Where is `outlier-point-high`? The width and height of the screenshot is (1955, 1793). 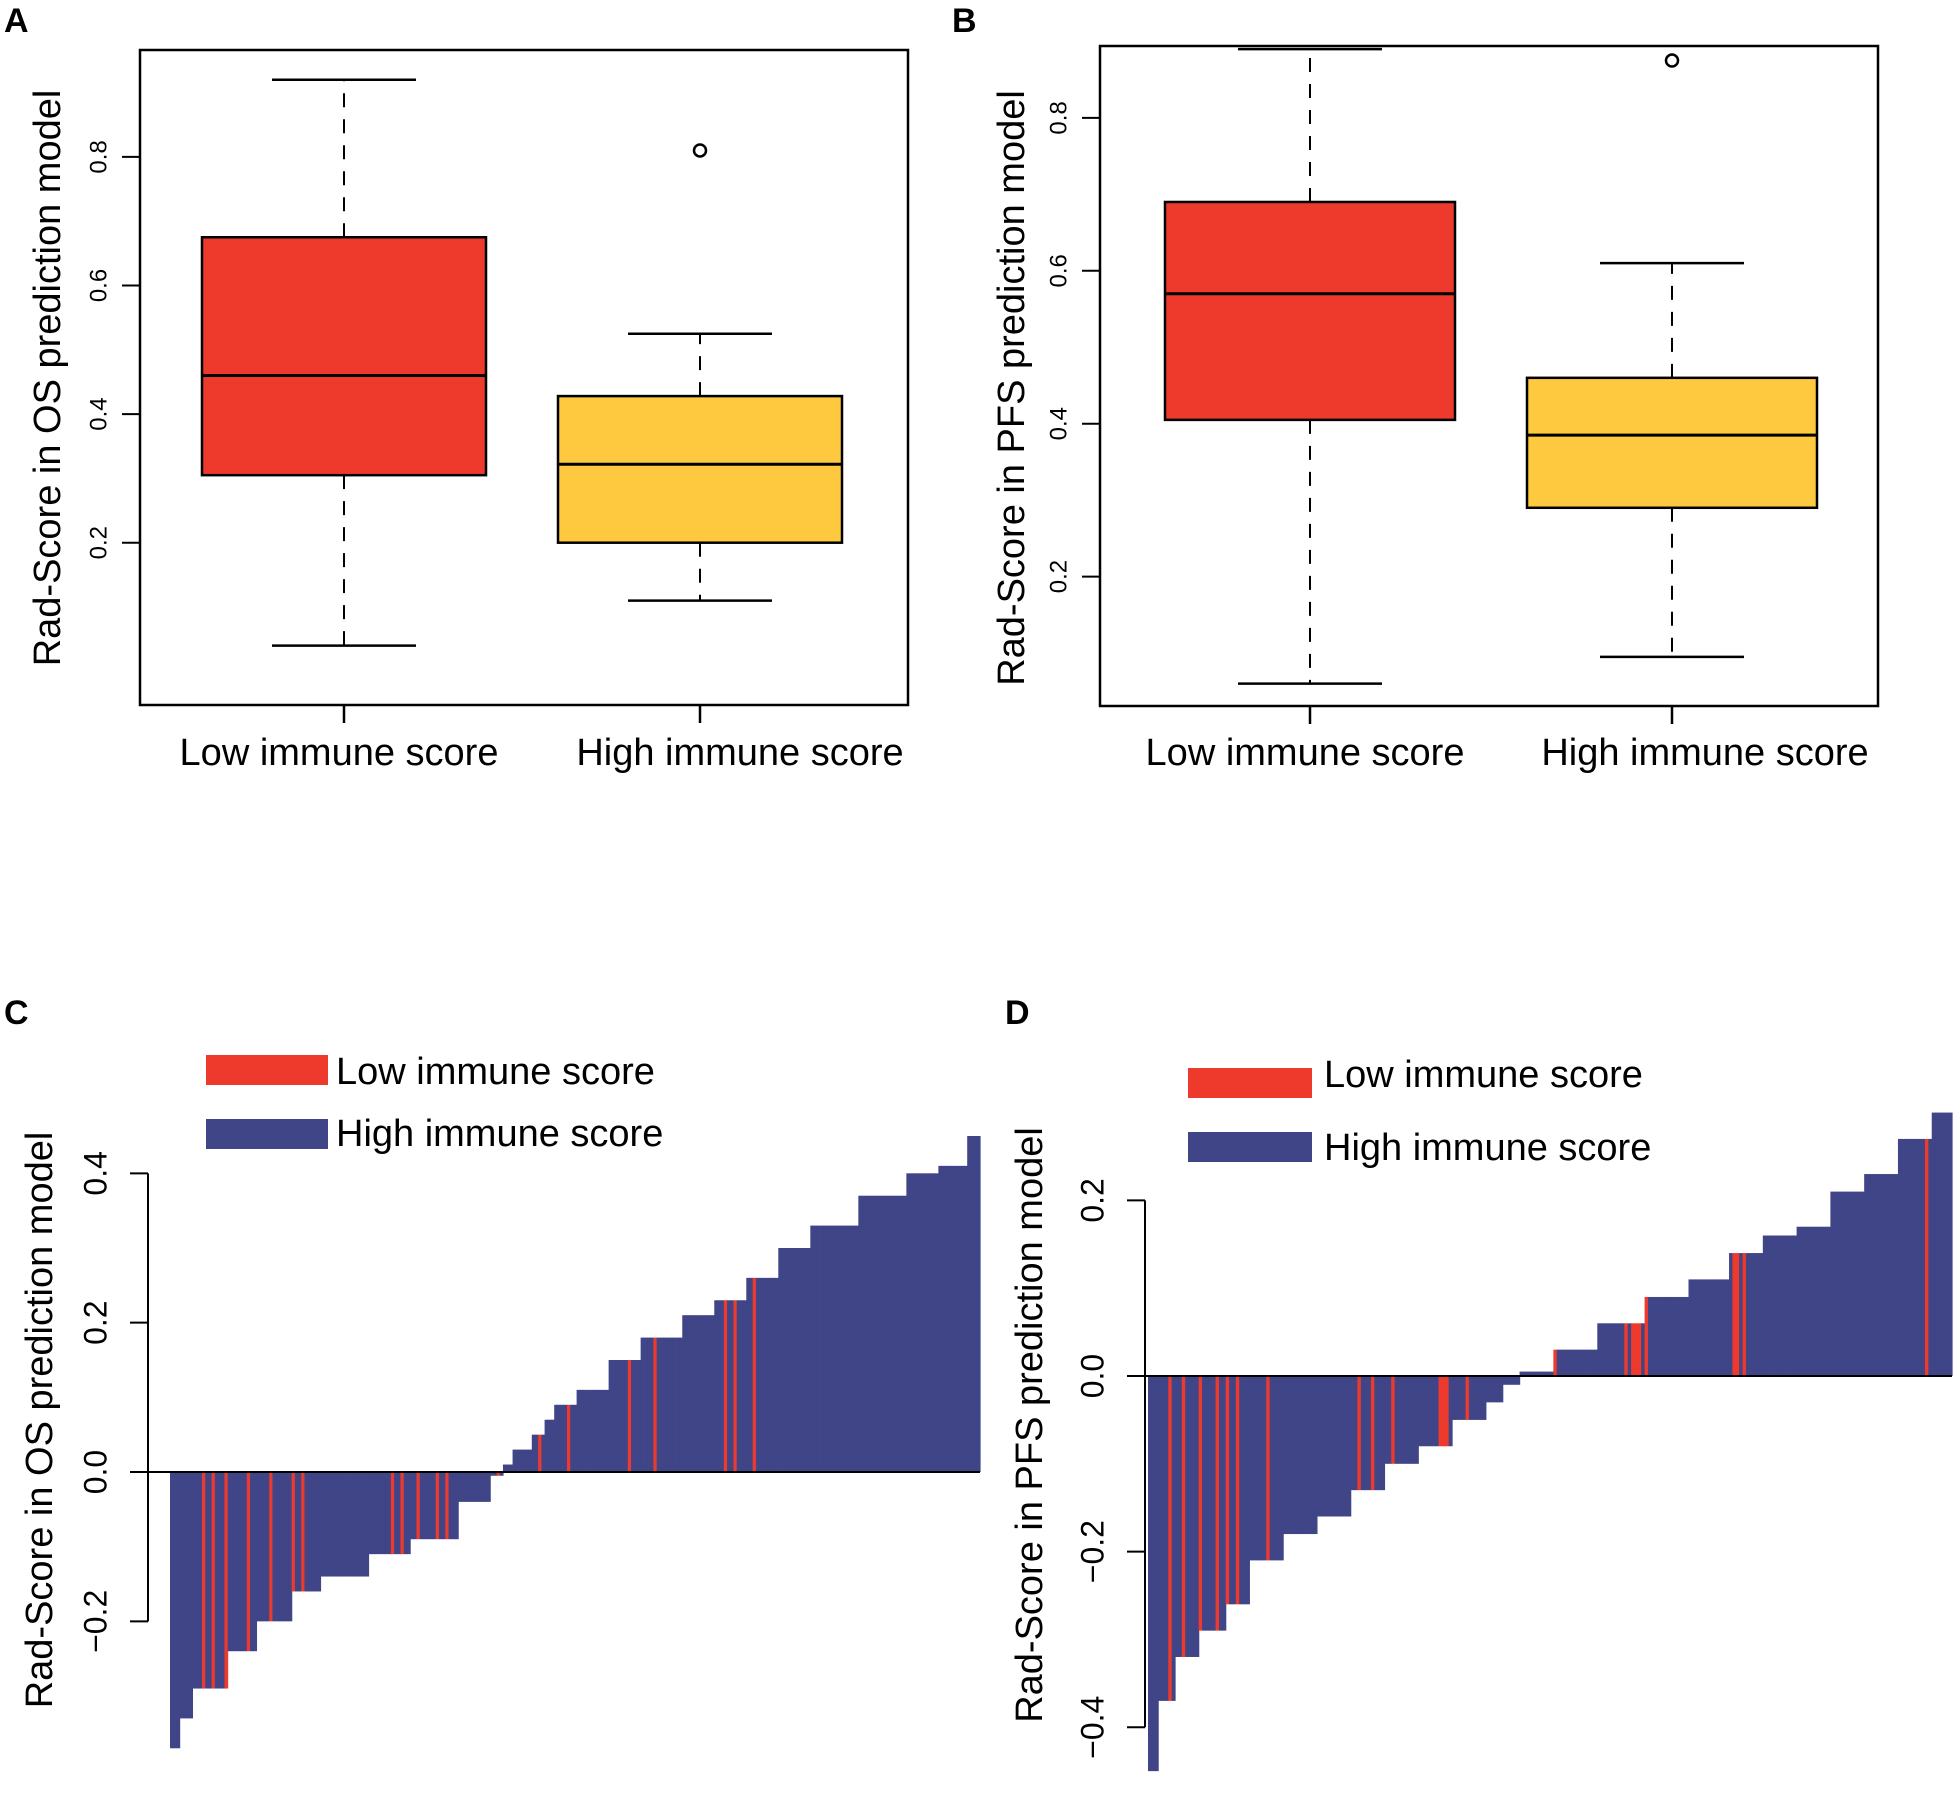 outlier-point-high is located at coordinates (700, 150).